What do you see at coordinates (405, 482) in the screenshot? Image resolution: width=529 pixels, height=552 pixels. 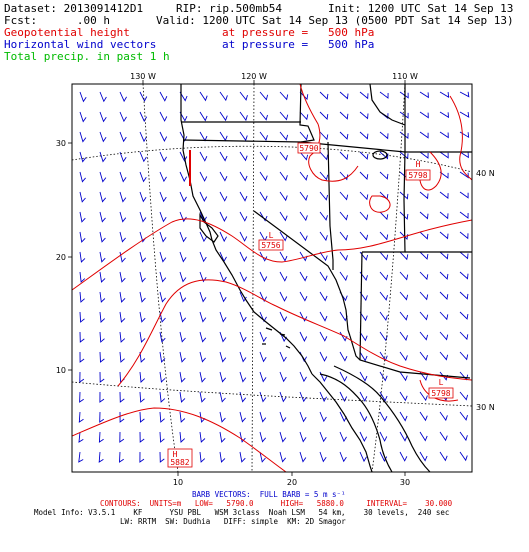 I see `bottom-label-30: 30` at bounding box center [405, 482].